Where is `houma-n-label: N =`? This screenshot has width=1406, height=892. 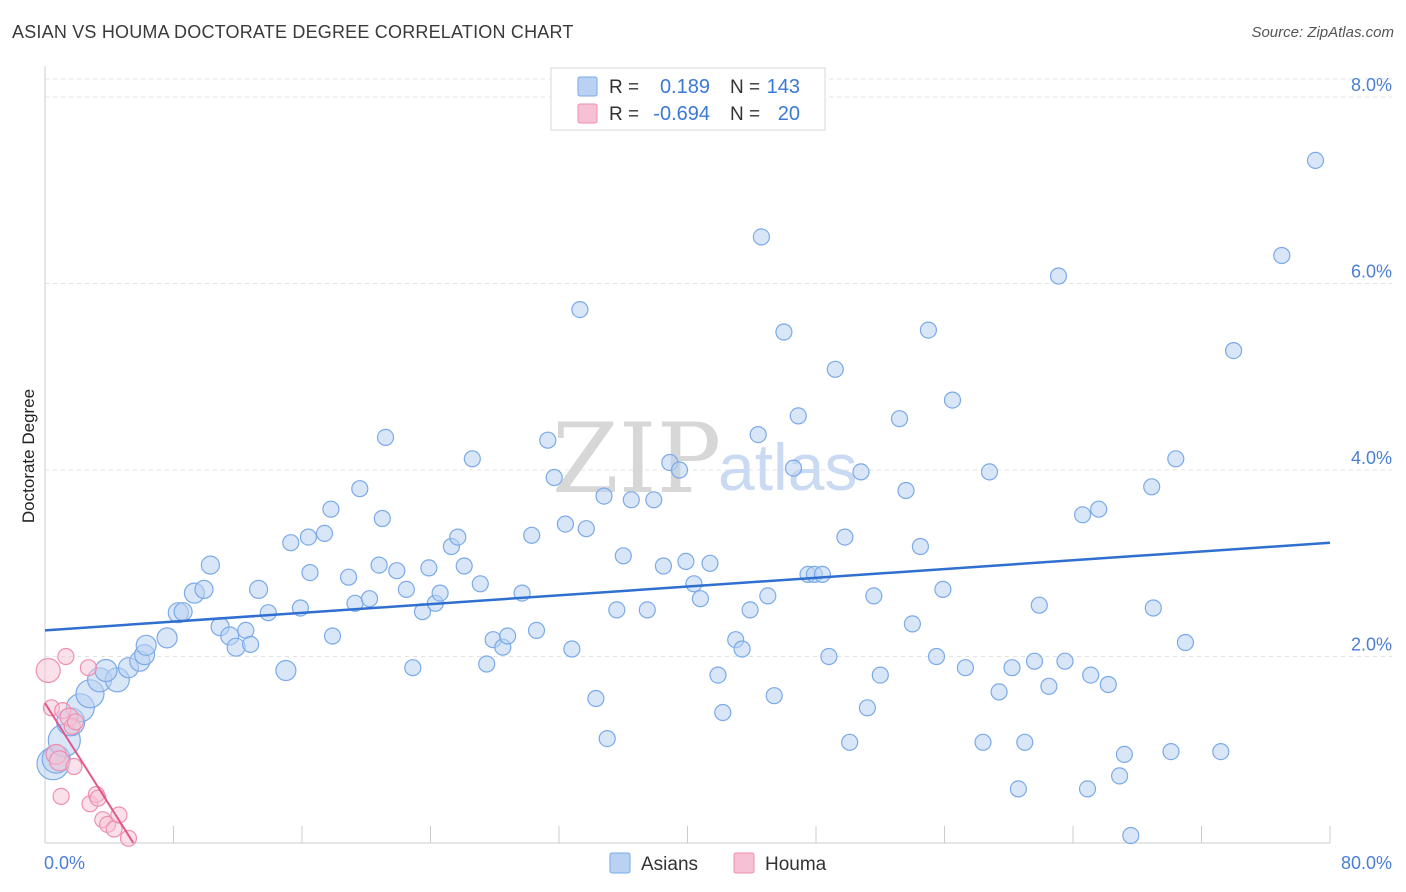
houma-n-label: N = is located at coordinates (745, 114).